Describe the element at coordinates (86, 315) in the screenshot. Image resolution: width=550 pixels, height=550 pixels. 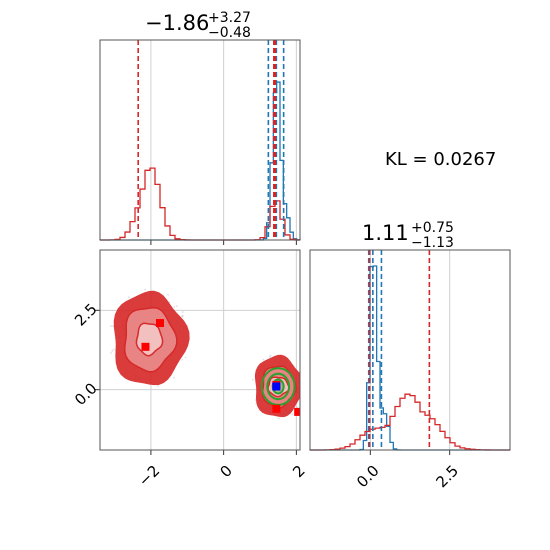
I see `y-tick-label: 2.5` at that location.